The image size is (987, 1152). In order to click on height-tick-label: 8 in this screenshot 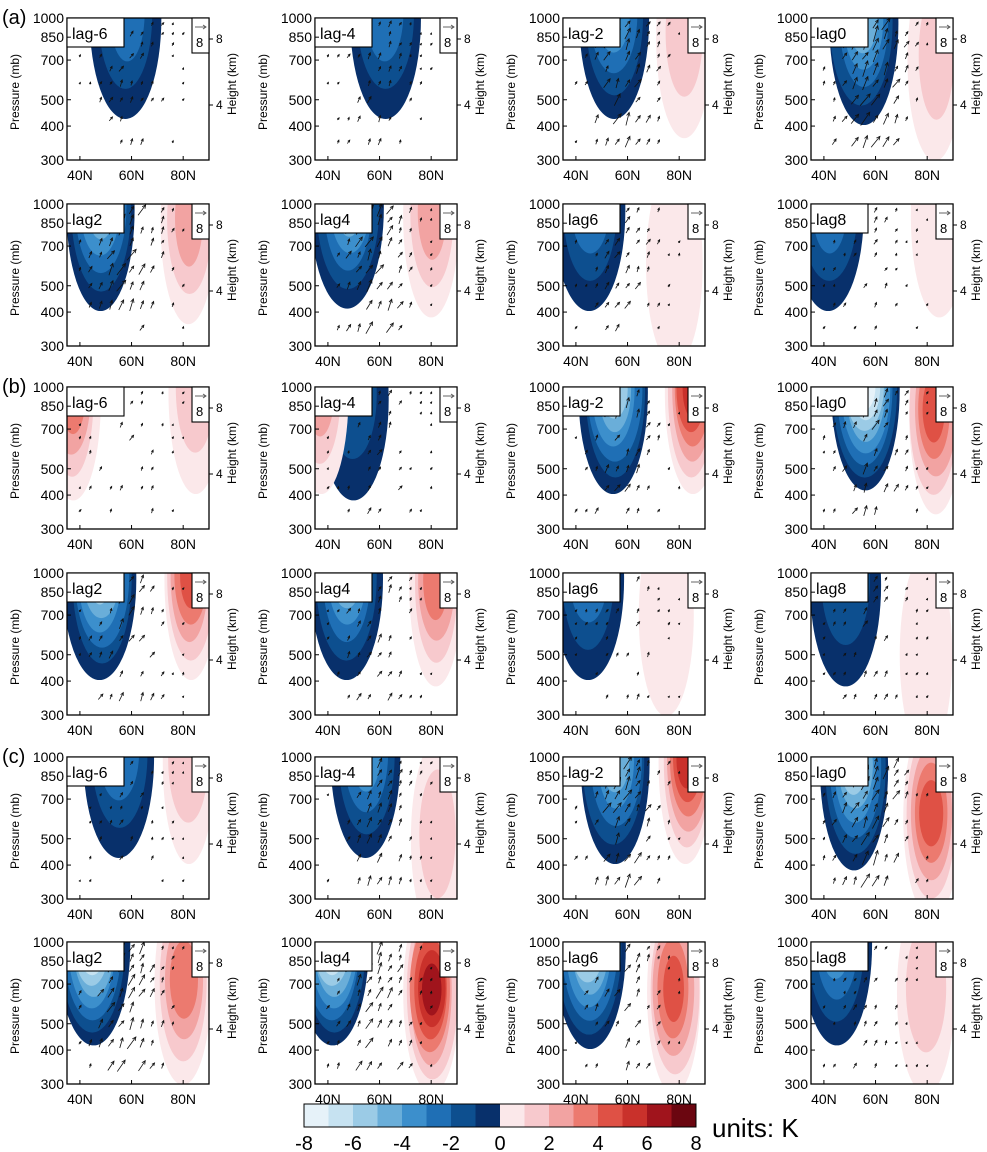, I will do `click(219, 594)`.